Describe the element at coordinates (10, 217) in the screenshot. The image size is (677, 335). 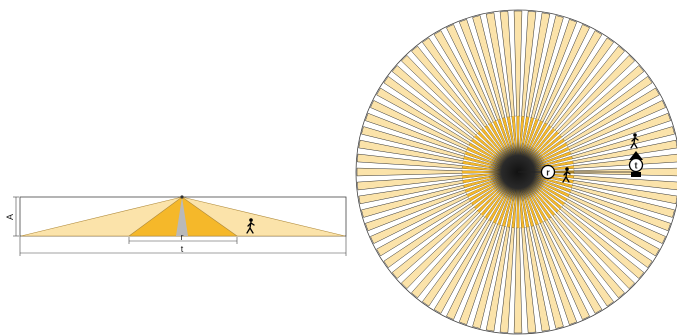
I see `height-label-a: A` at that location.